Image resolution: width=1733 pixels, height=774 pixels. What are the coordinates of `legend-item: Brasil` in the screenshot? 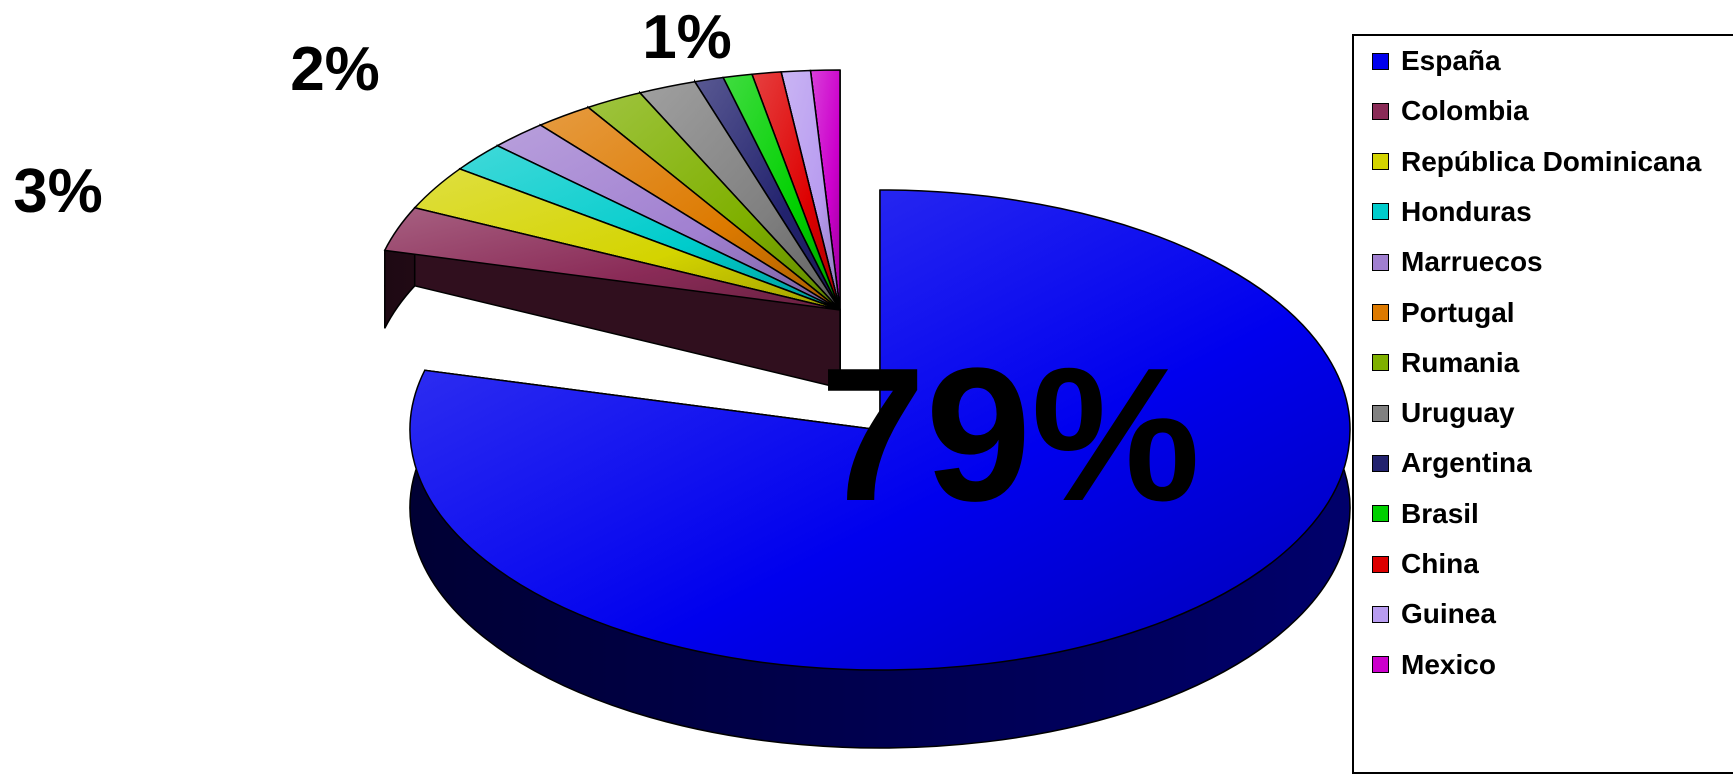 It's located at (1425, 513).